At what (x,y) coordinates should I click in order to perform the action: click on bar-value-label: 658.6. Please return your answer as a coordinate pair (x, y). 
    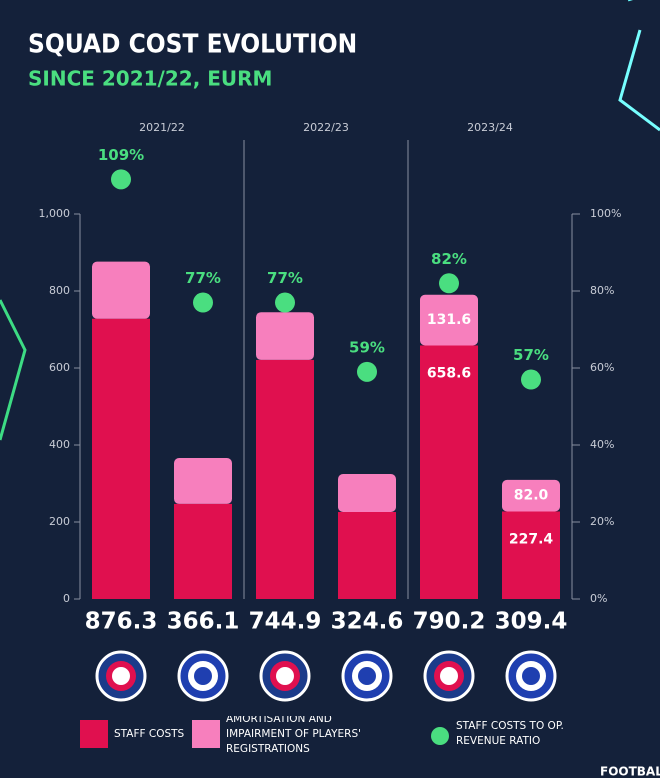
    Looking at the image, I should click on (449, 373).